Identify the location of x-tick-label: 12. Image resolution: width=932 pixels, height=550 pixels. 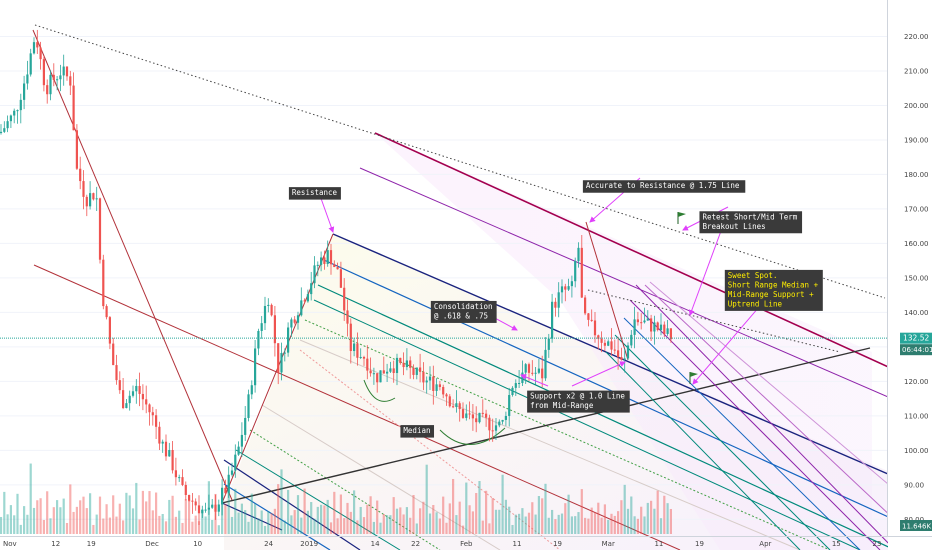
(55, 544).